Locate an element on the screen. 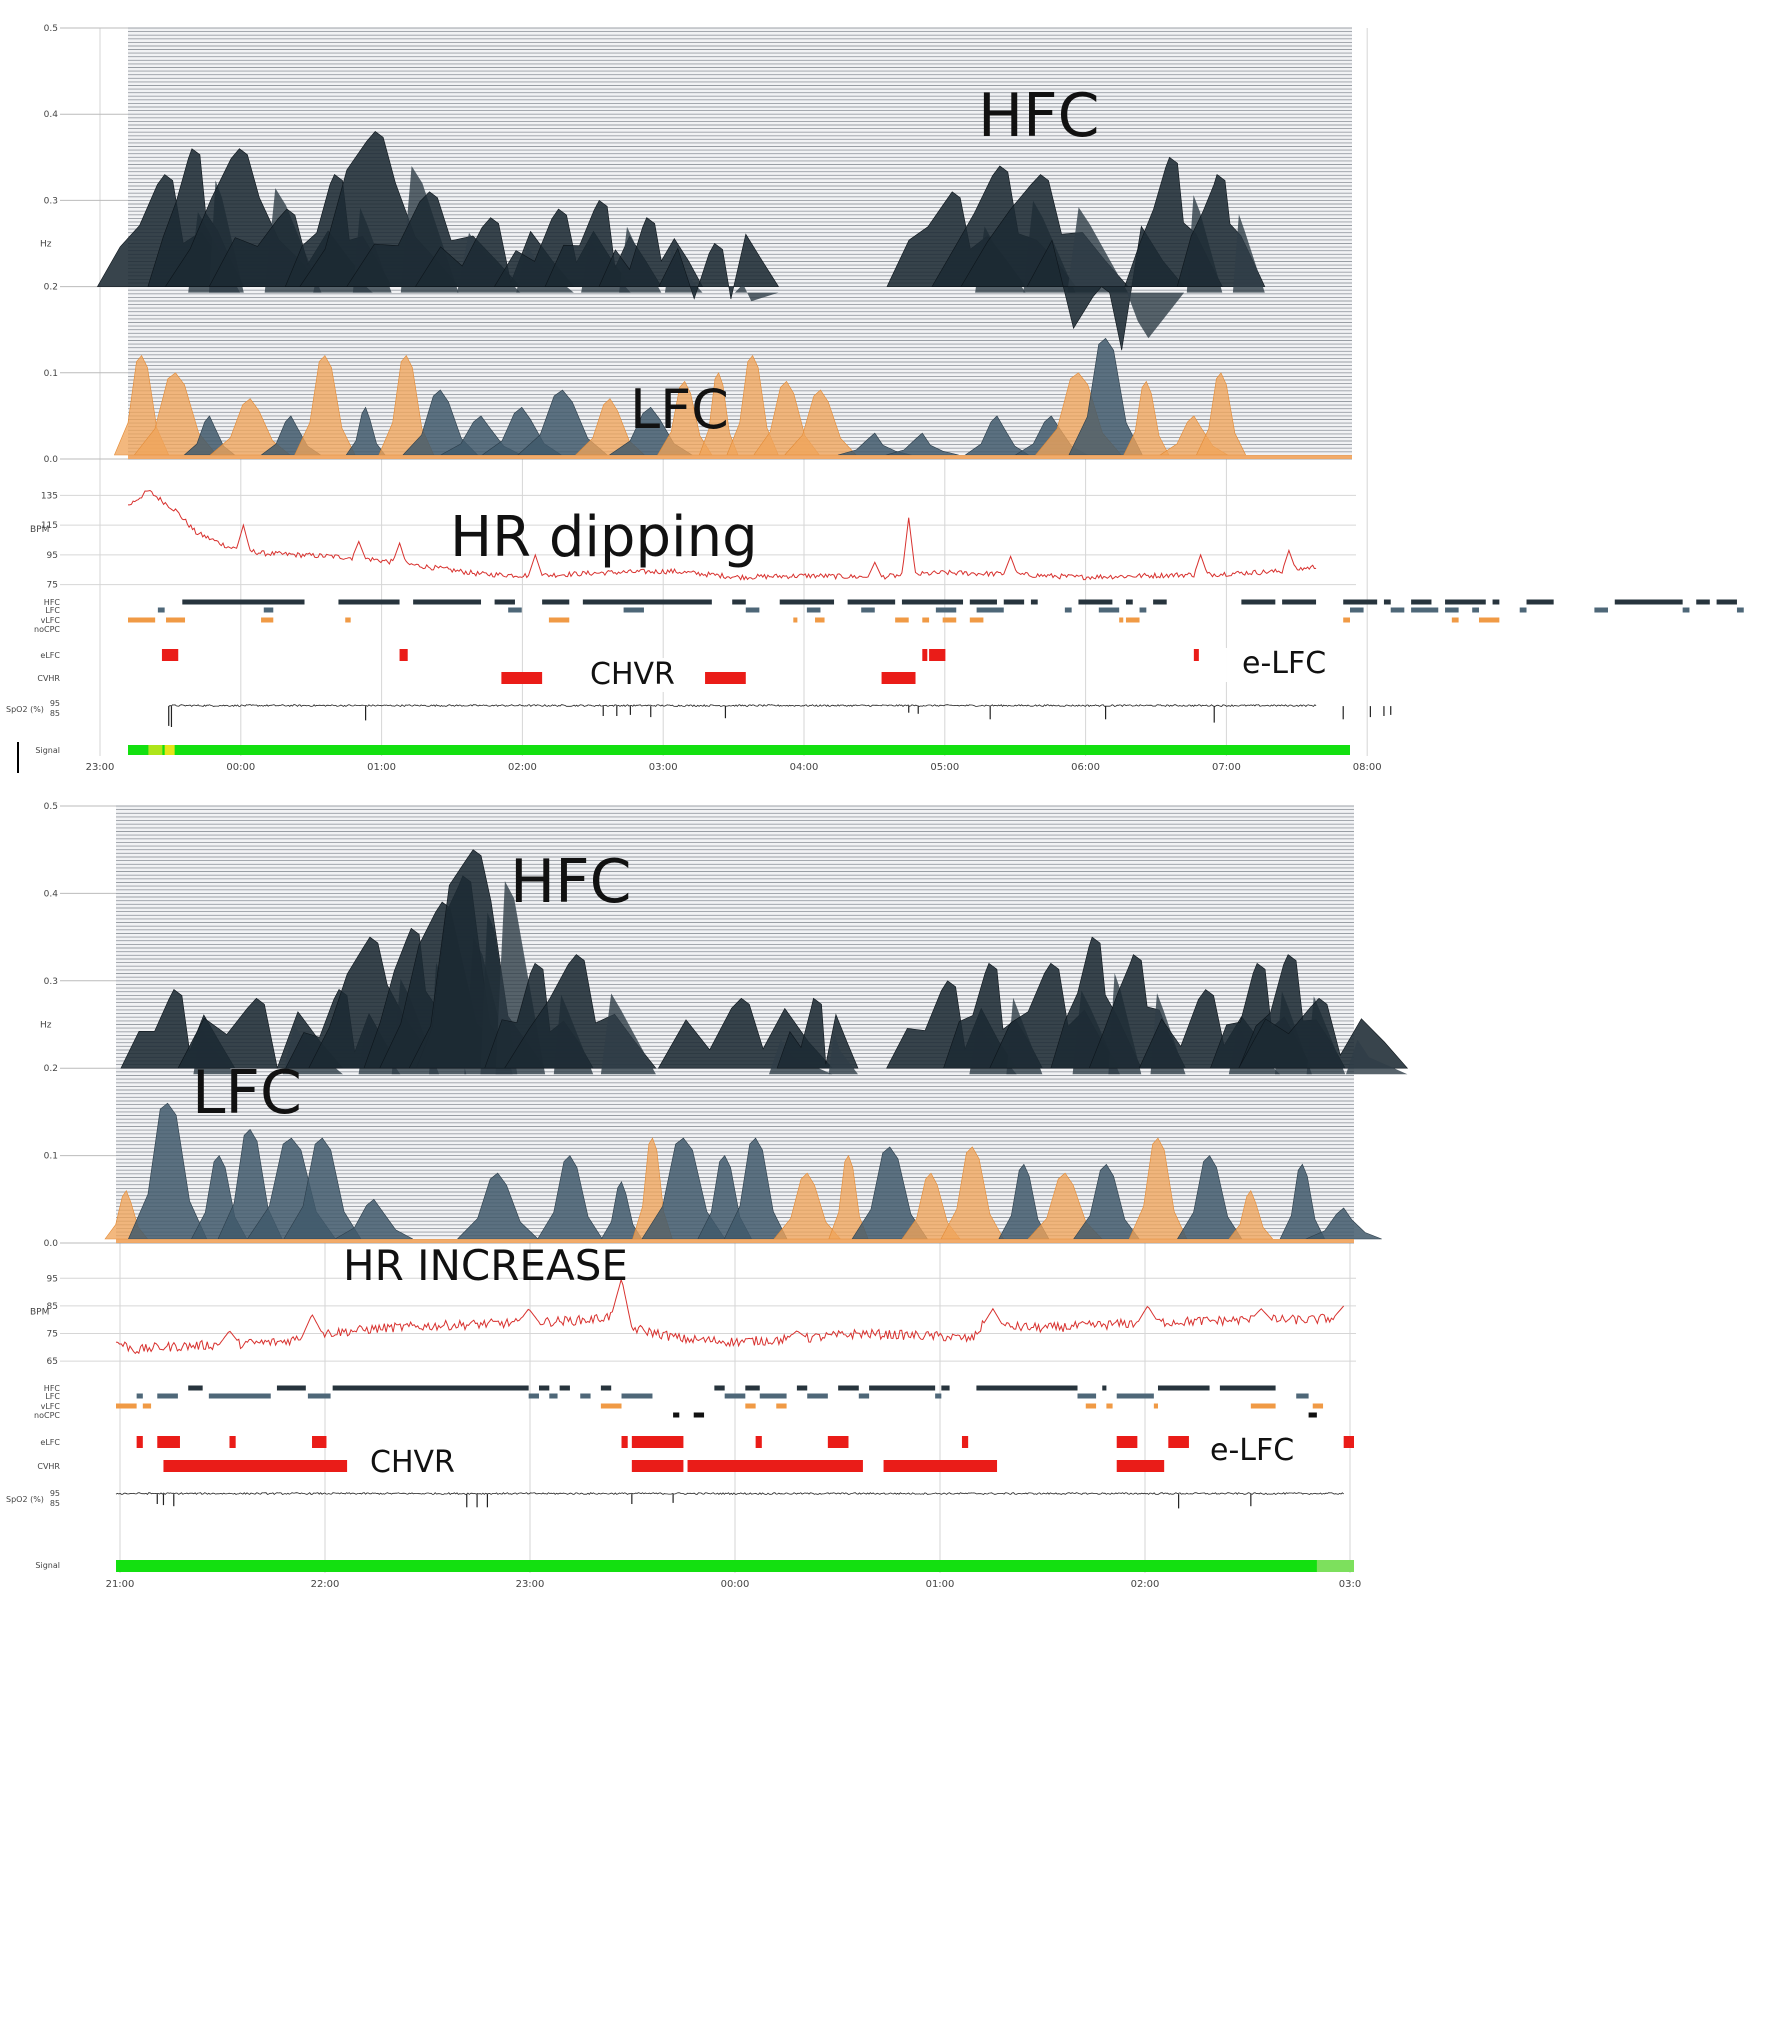 This screenshot has height=2019, width=1772. bpm-tick-label: 65 is located at coordinates (52, 1362).